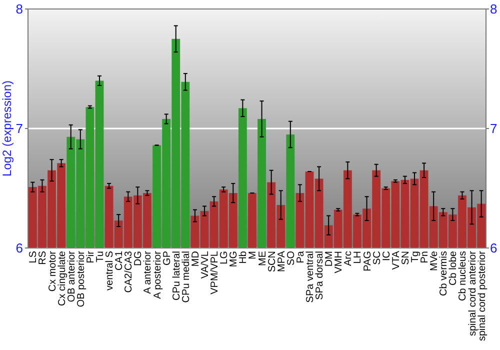 This screenshot has width=500, height=350. Describe the element at coordinates (377, 258) in the screenshot. I see `x-tick-label: SC` at that location.